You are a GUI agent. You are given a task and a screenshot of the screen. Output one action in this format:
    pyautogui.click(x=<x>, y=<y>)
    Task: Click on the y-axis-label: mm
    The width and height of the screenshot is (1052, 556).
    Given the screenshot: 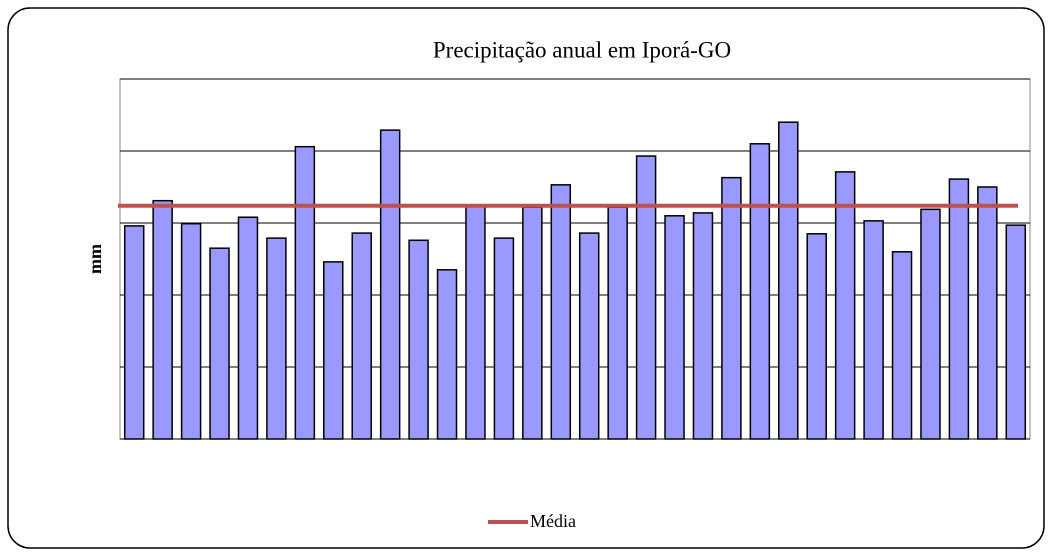 What is the action you would take?
    pyautogui.click(x=95, y=259)
    